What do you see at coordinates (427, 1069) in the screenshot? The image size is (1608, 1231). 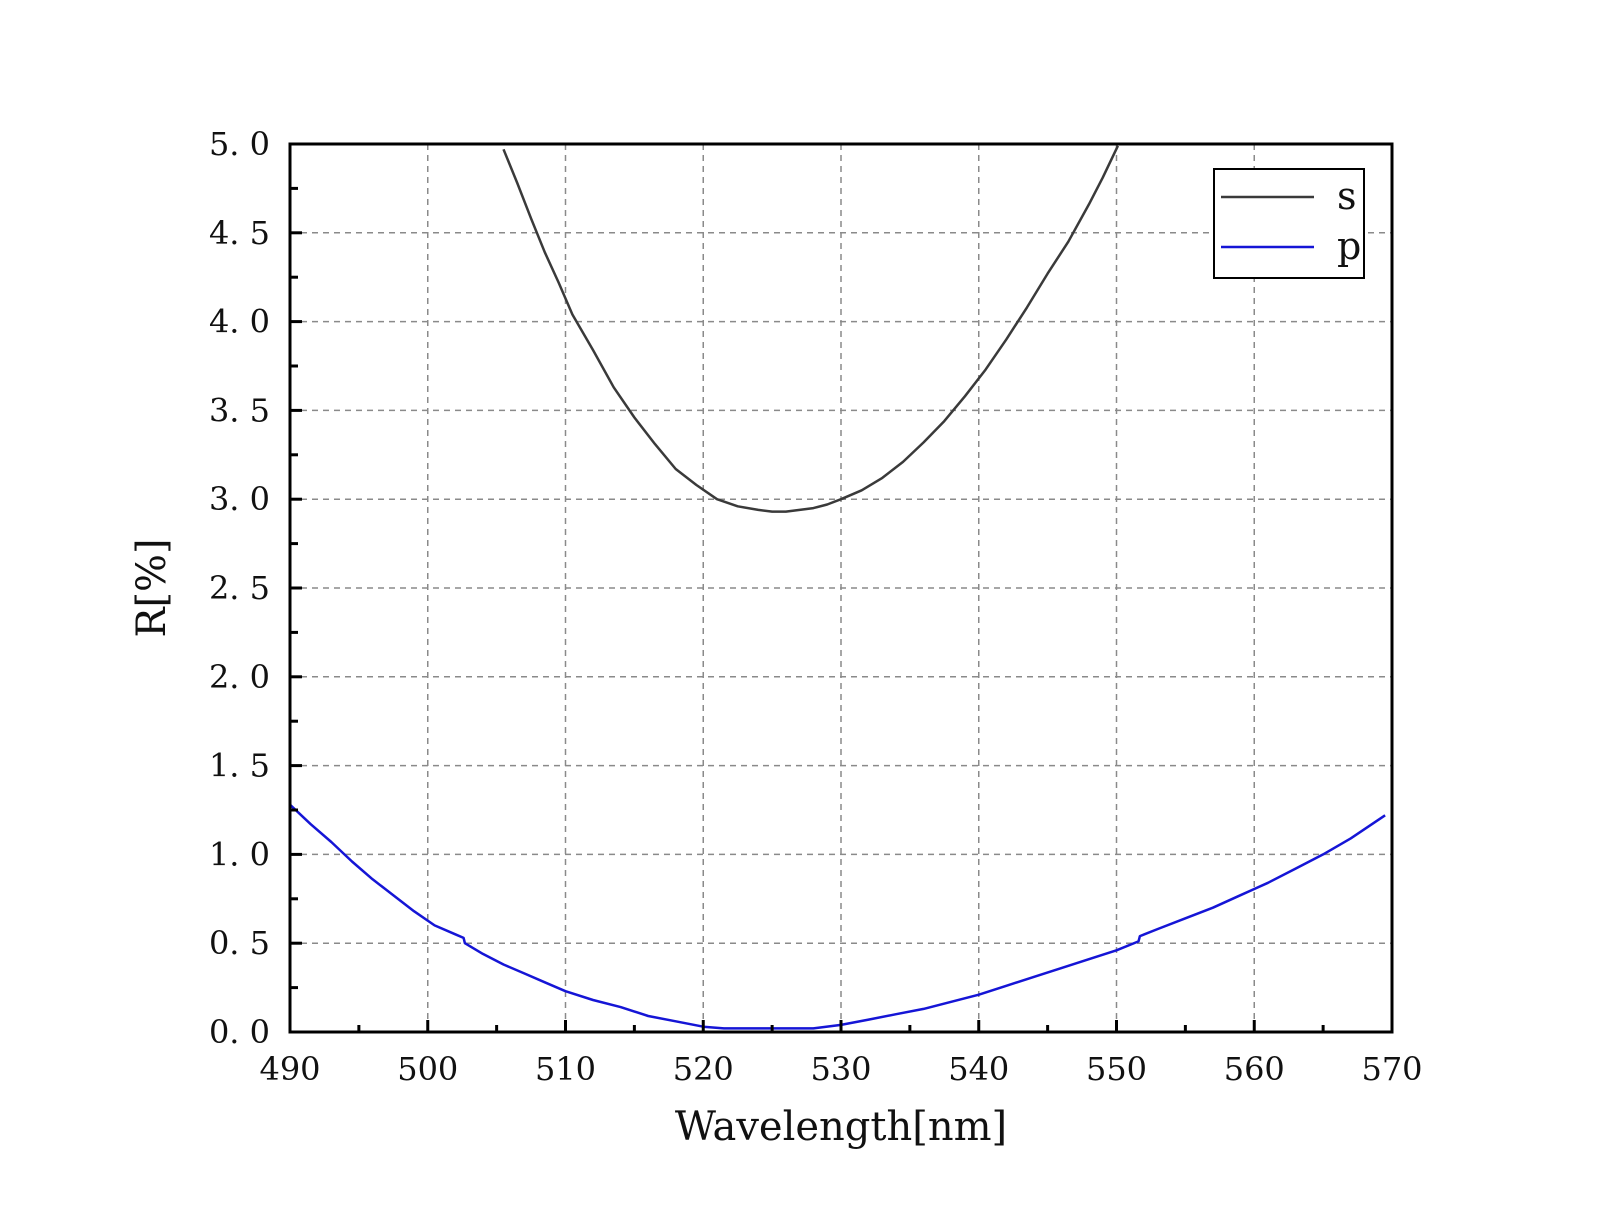 I see `x-tick-label: 500` at bounding box center [427, 1069].